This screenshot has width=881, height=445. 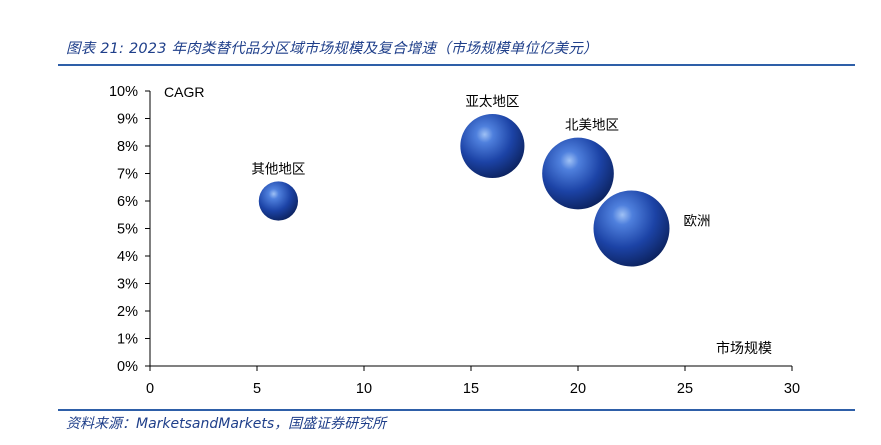 I want to click on bubble-label: 欧洲, so click(x=697, y=222).